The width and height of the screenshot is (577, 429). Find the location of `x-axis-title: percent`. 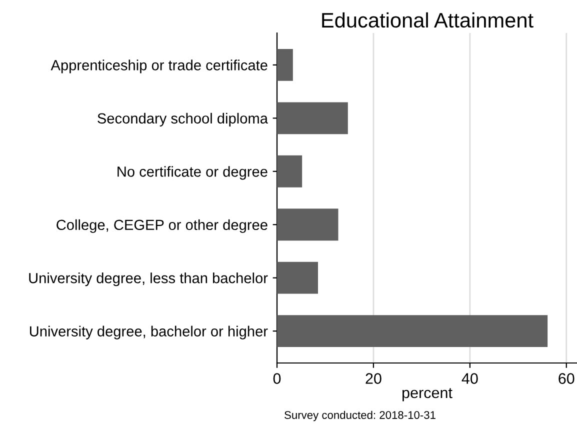

x-axis-title: percent is located at coordinates (427, 395).